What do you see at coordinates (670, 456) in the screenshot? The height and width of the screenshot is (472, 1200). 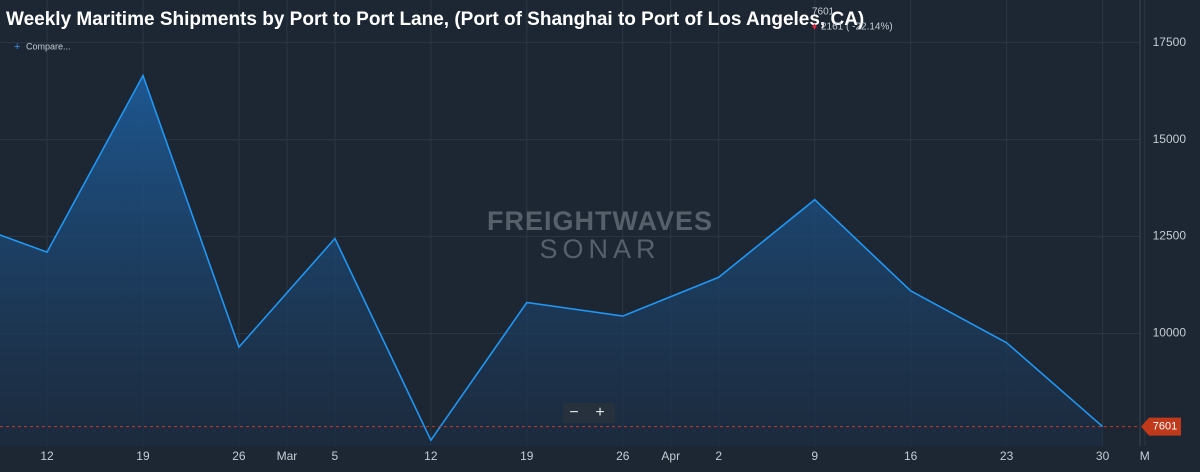 I see `x-tick-label: Apr` at bounding box center [670, 456].